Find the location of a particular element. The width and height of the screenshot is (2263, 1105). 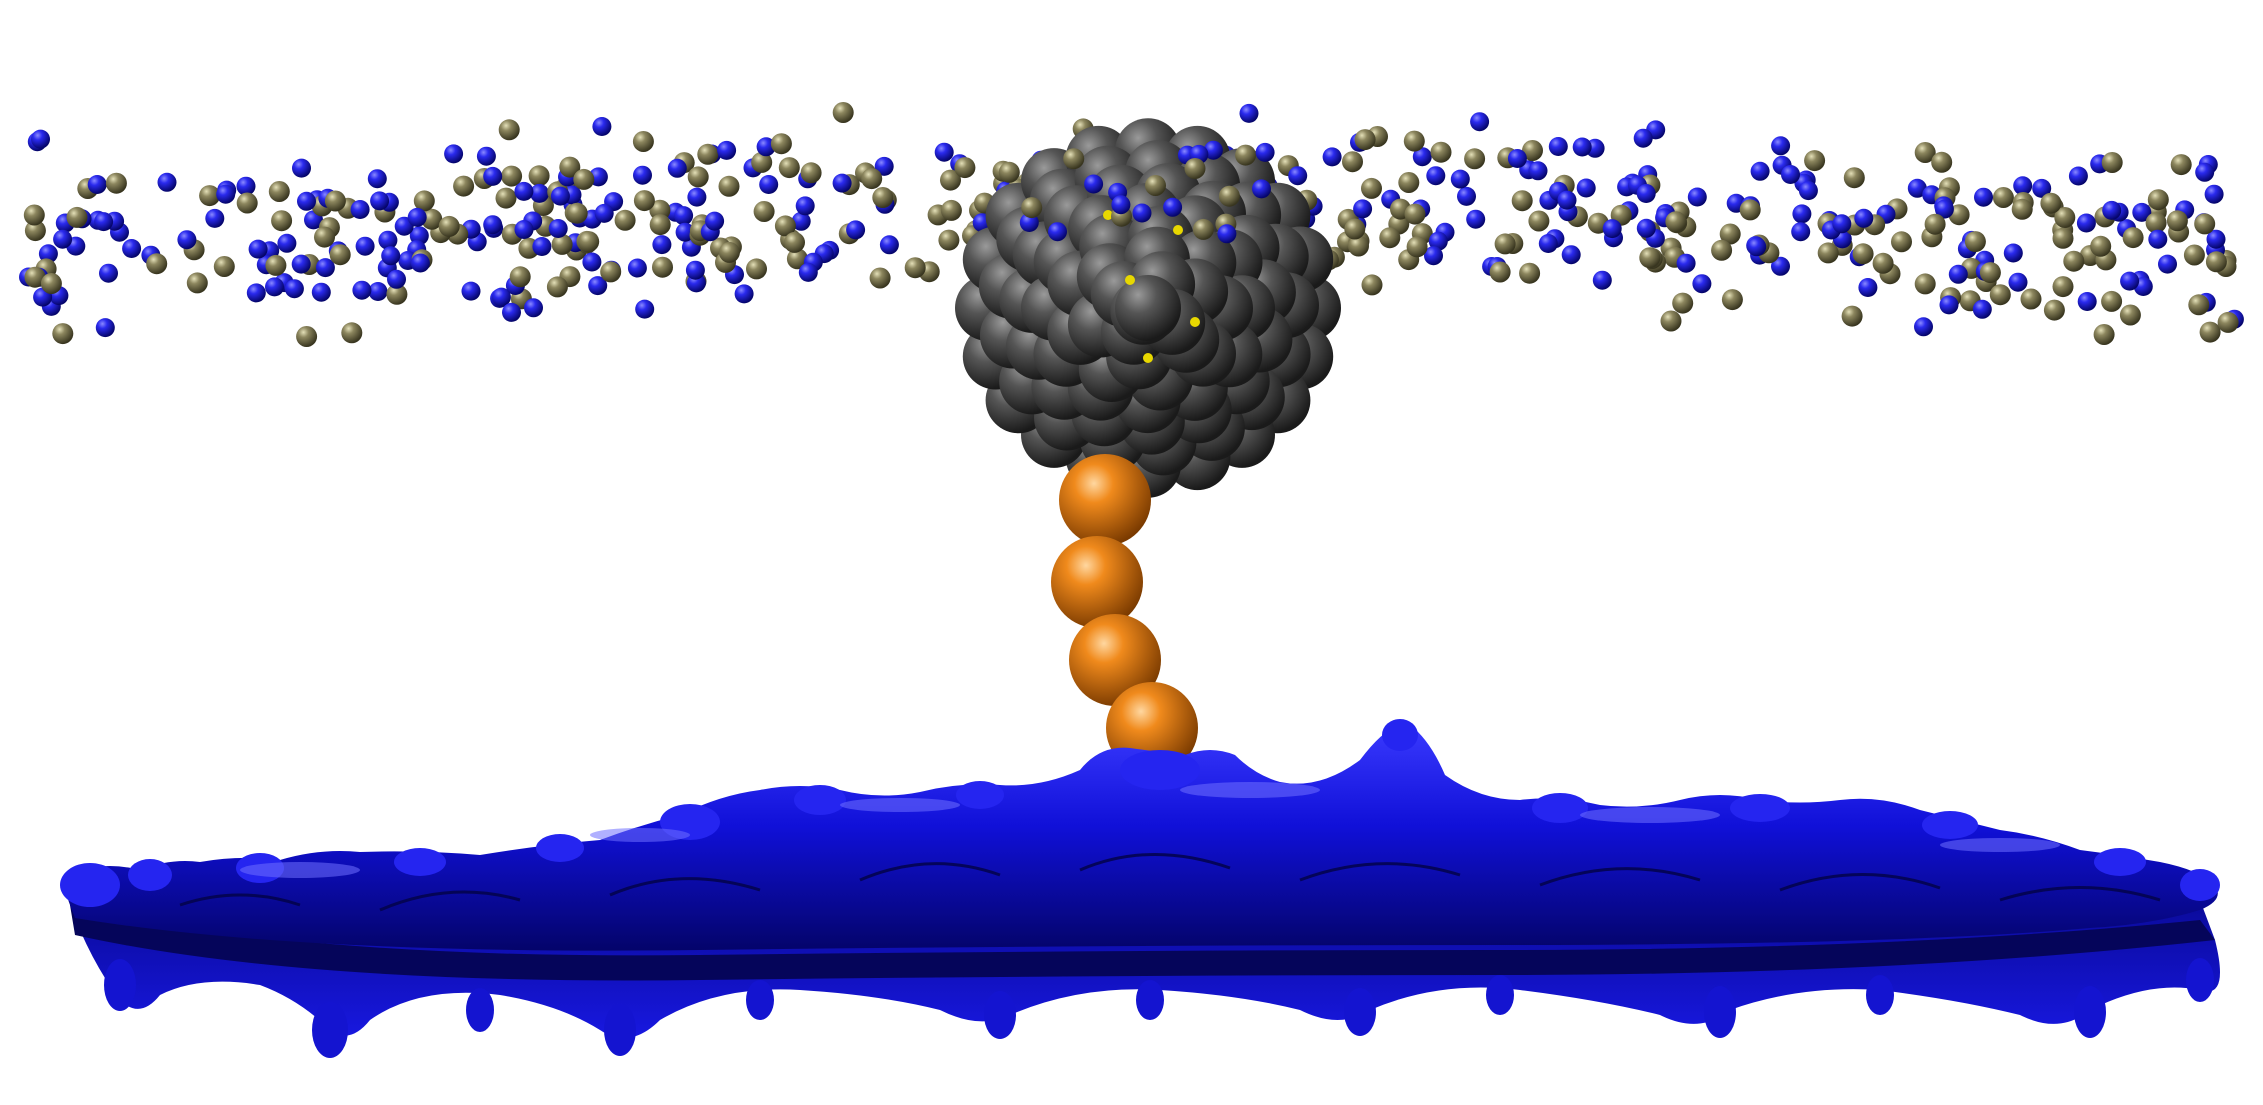

cluster-atom is located at coordinates (1148, 308).